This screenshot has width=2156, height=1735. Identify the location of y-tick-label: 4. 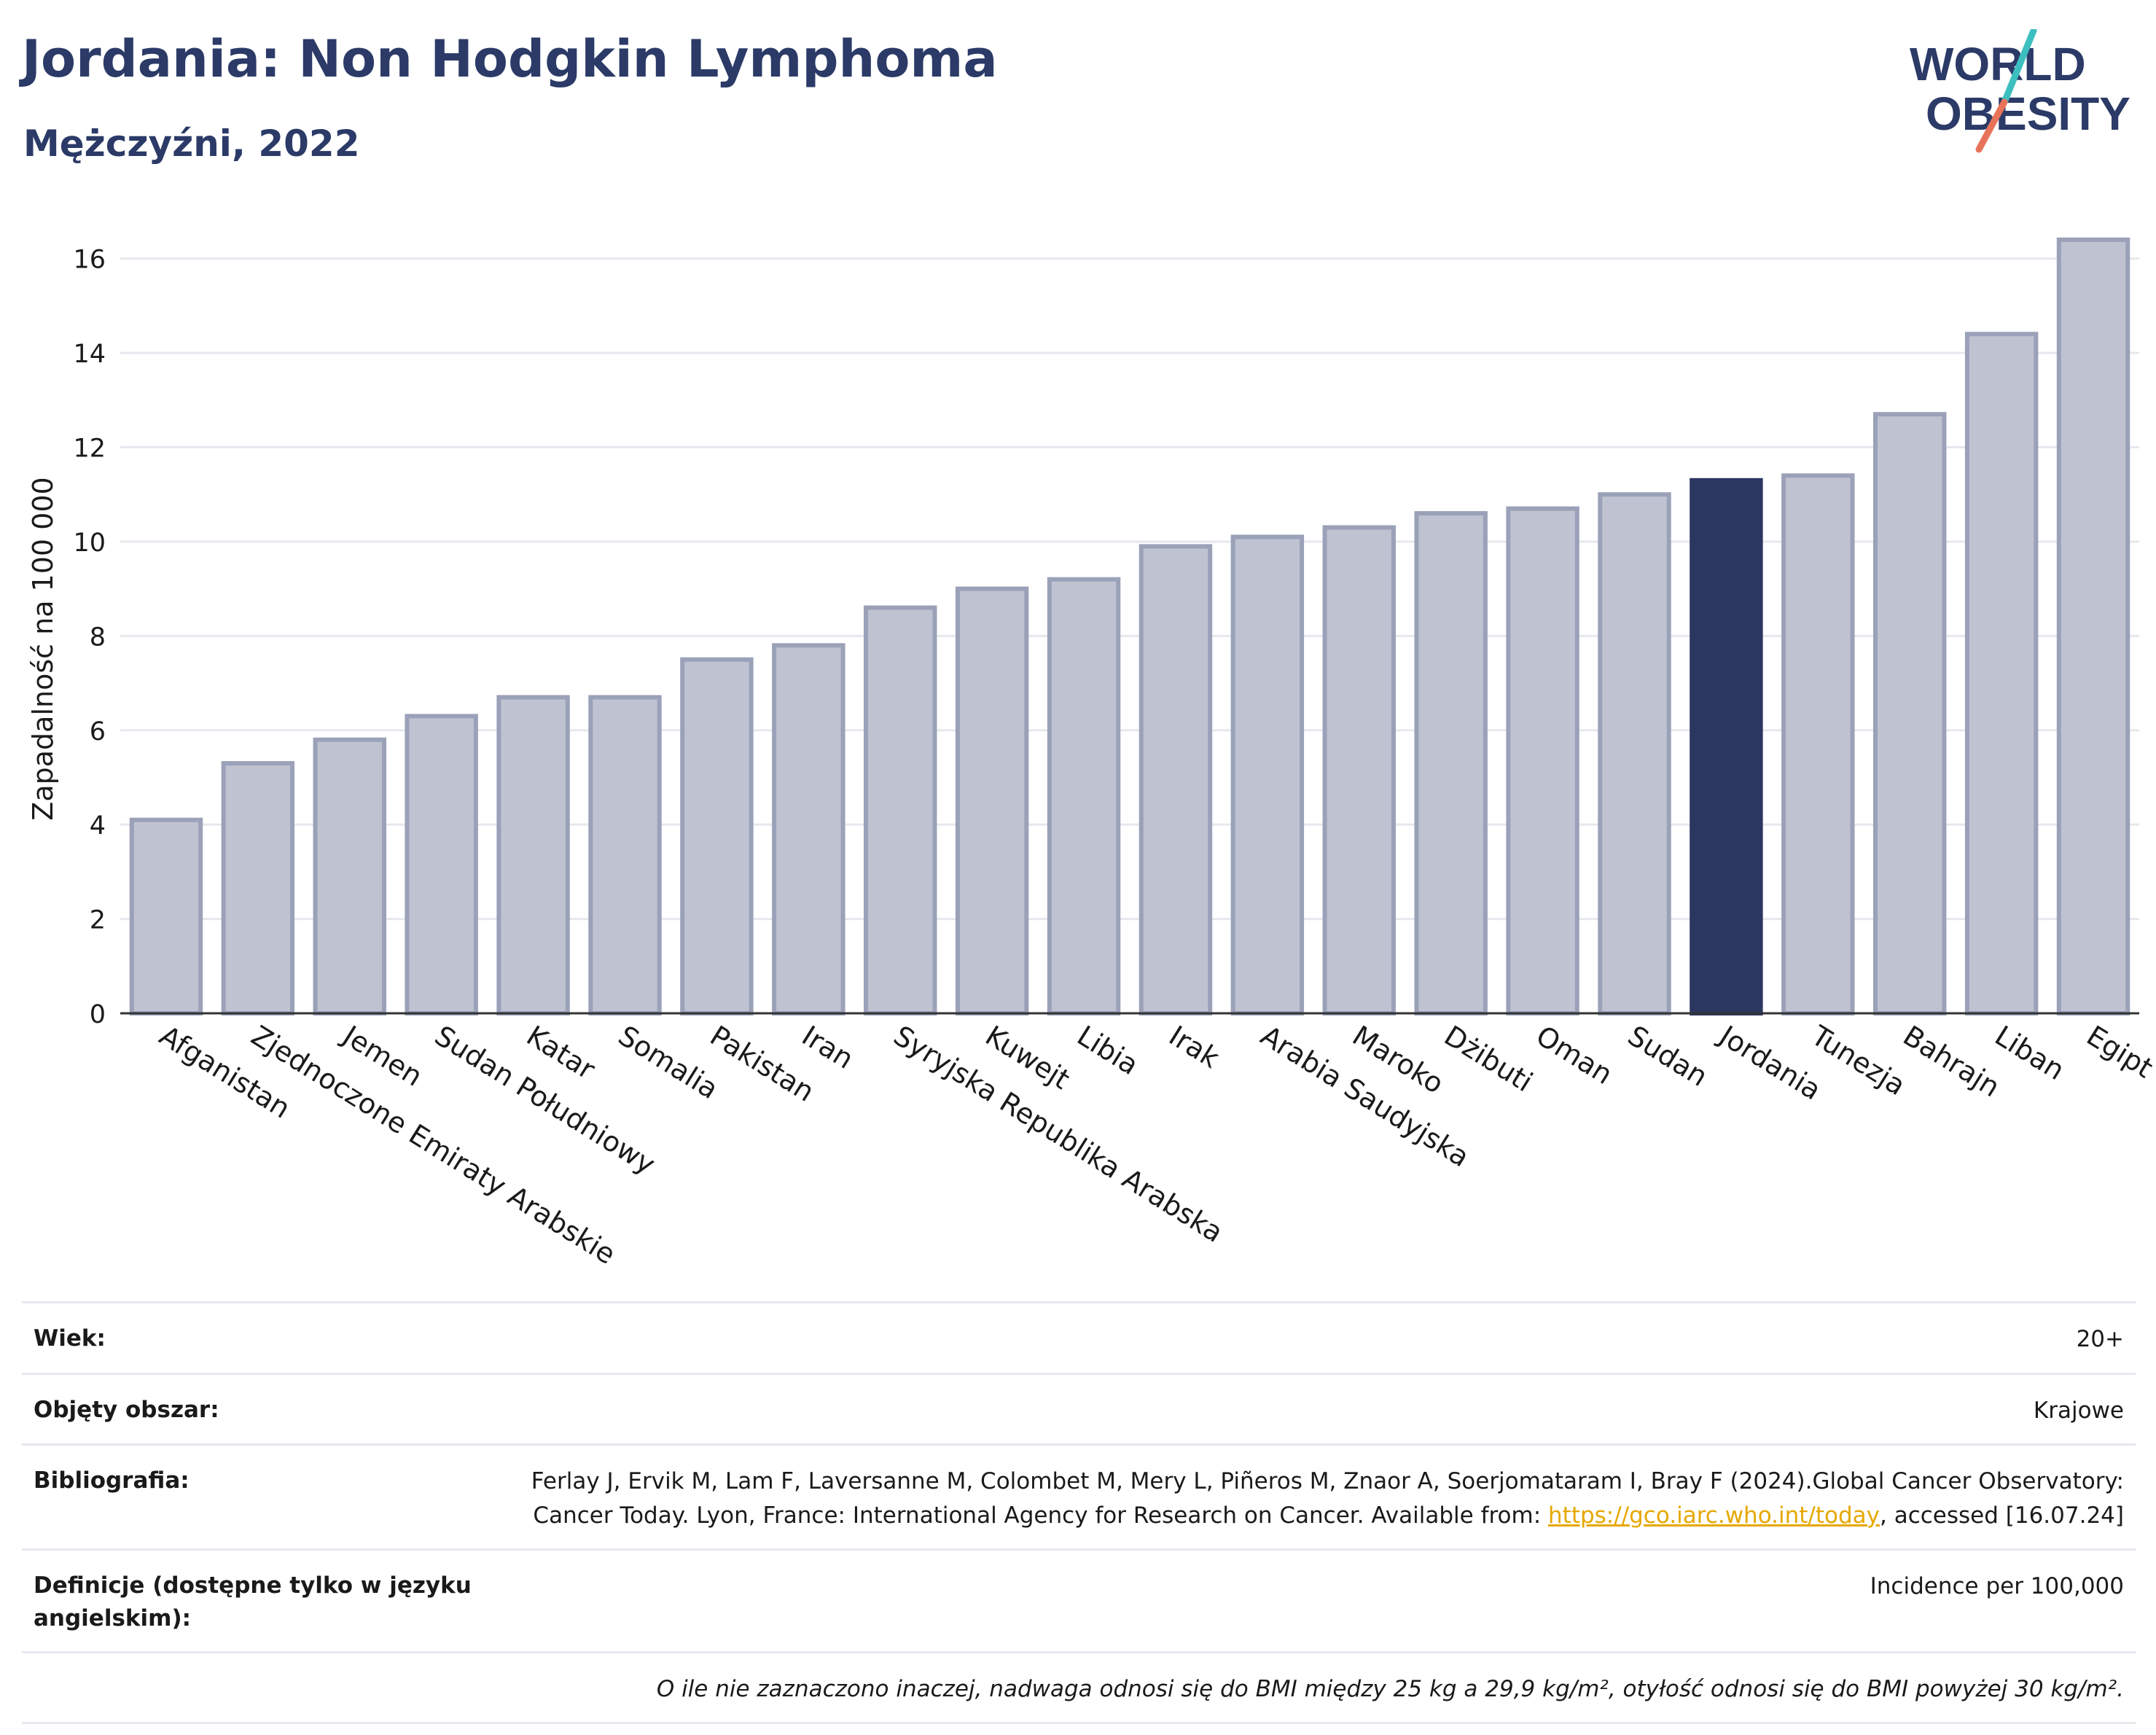
(98, 826).